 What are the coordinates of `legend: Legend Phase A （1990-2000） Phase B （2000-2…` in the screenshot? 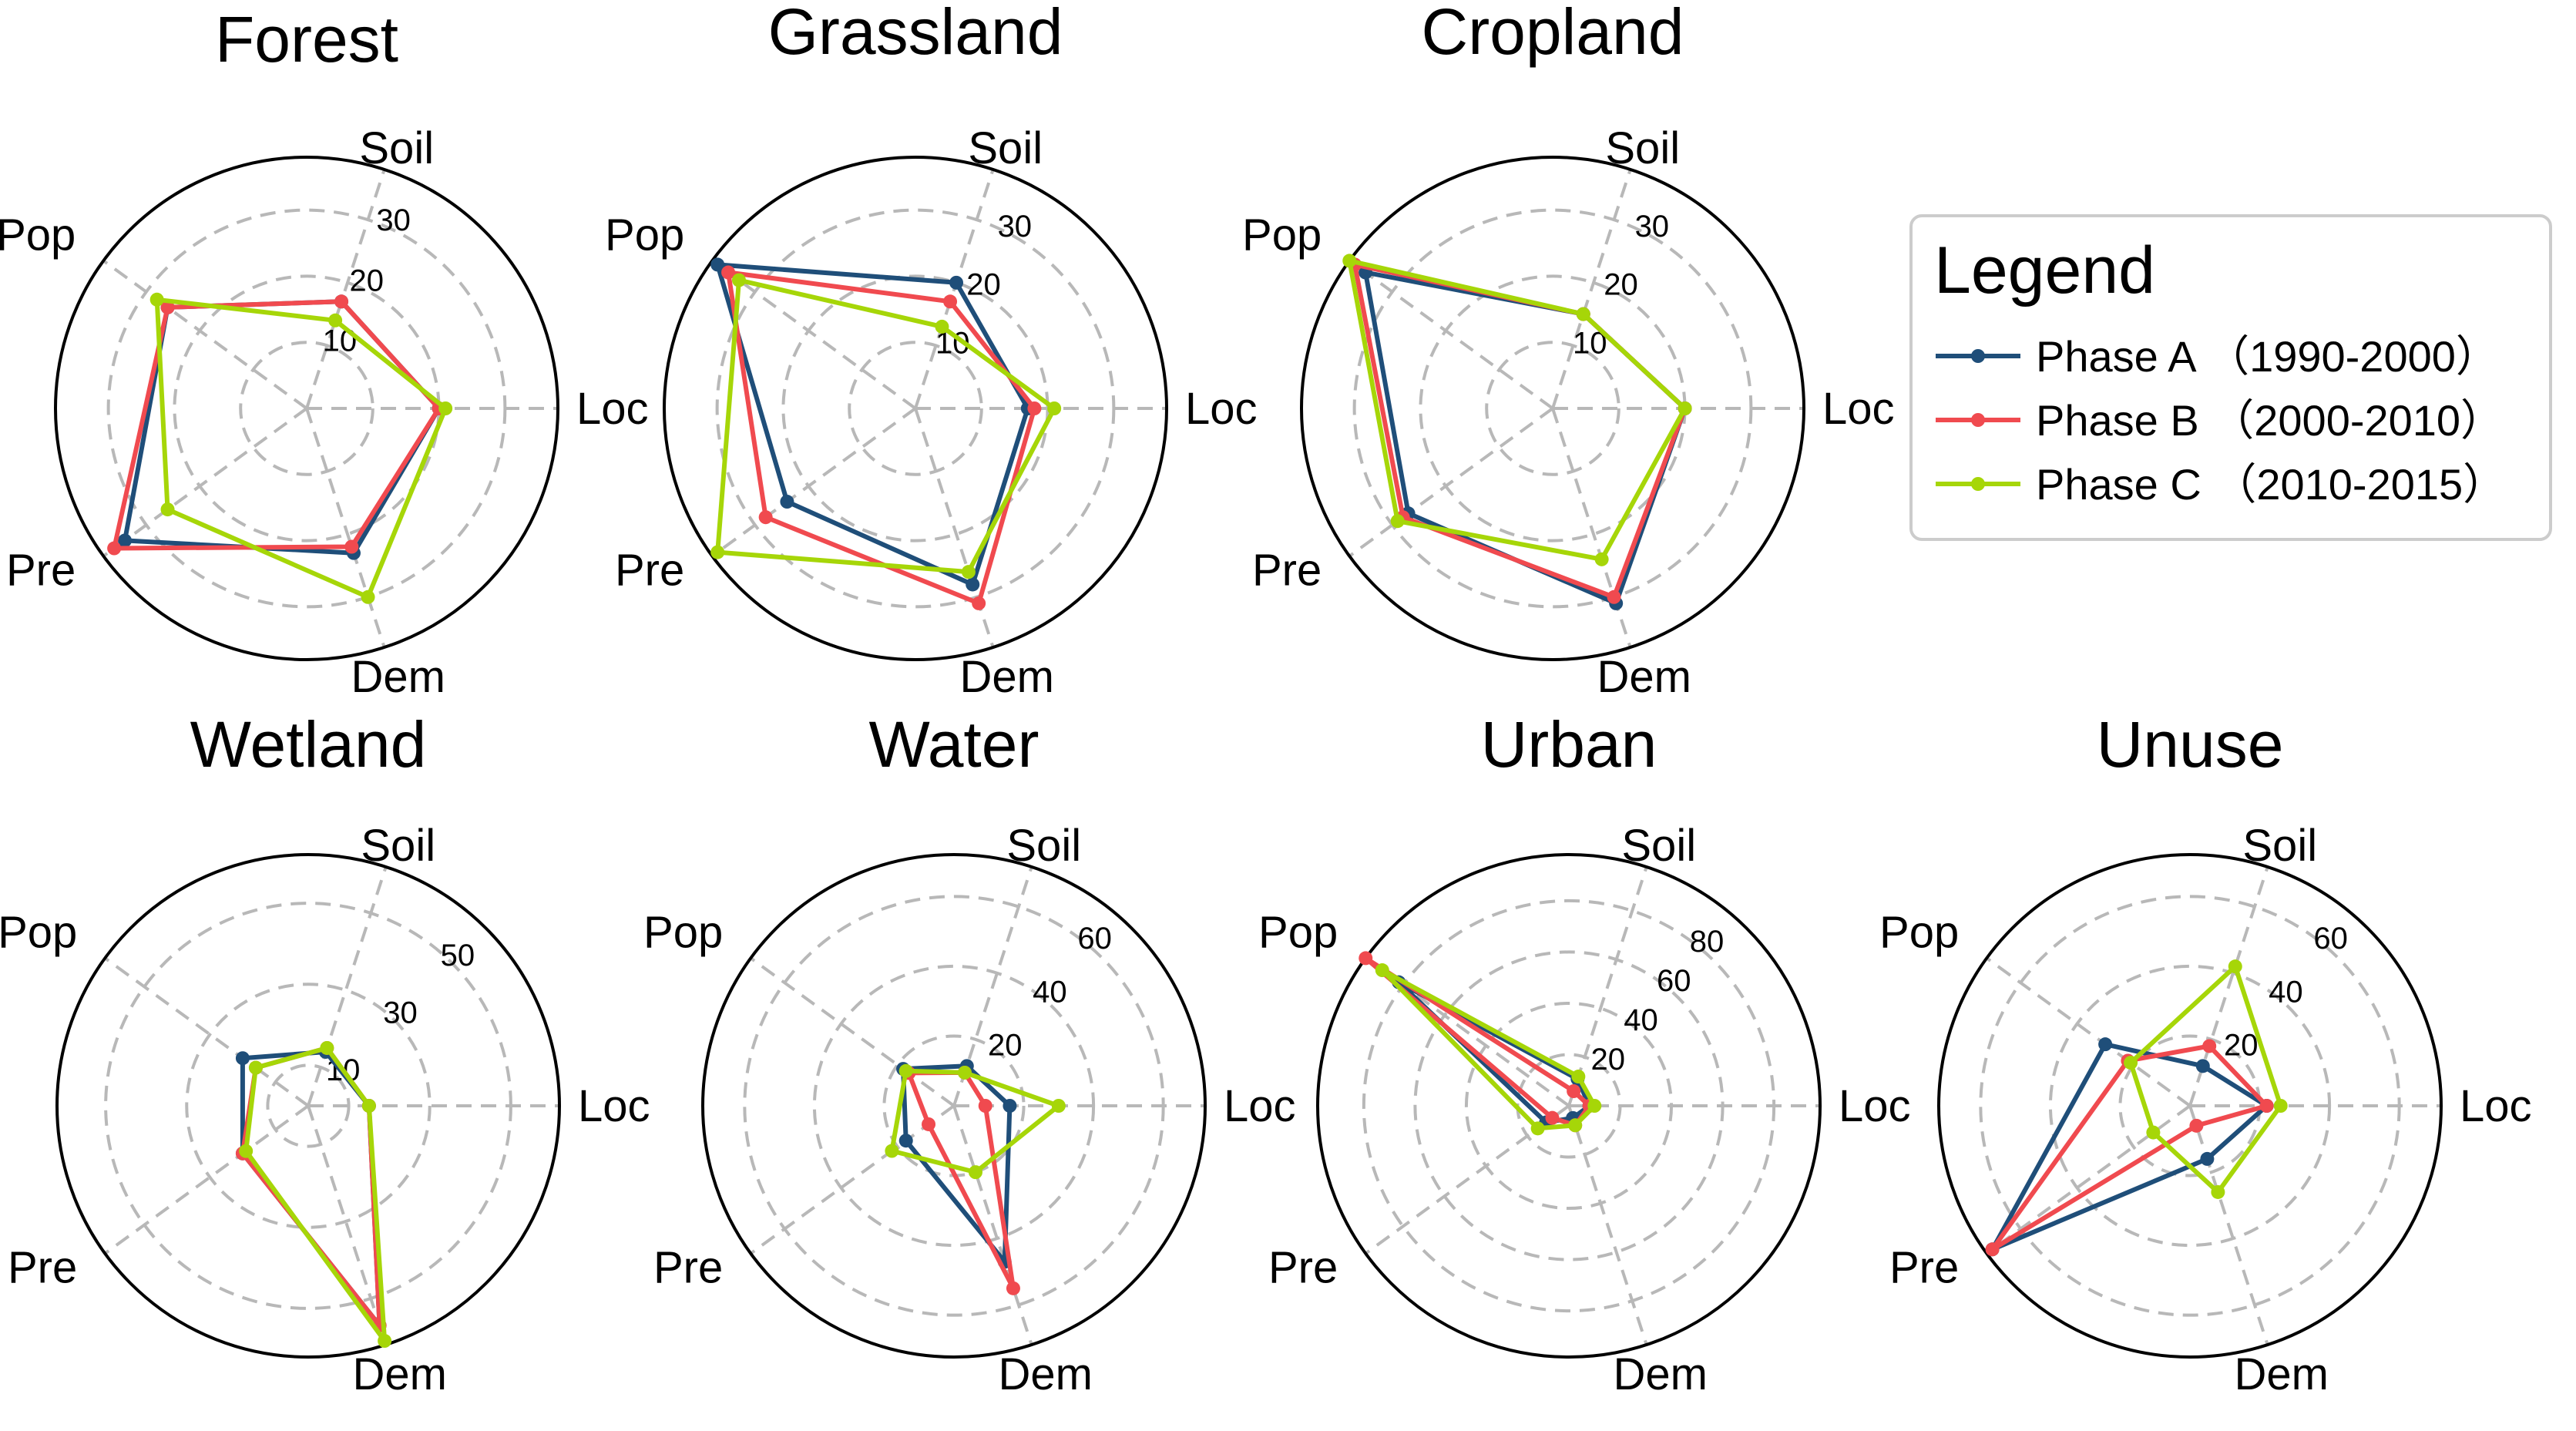 It's located at (2230, 378).